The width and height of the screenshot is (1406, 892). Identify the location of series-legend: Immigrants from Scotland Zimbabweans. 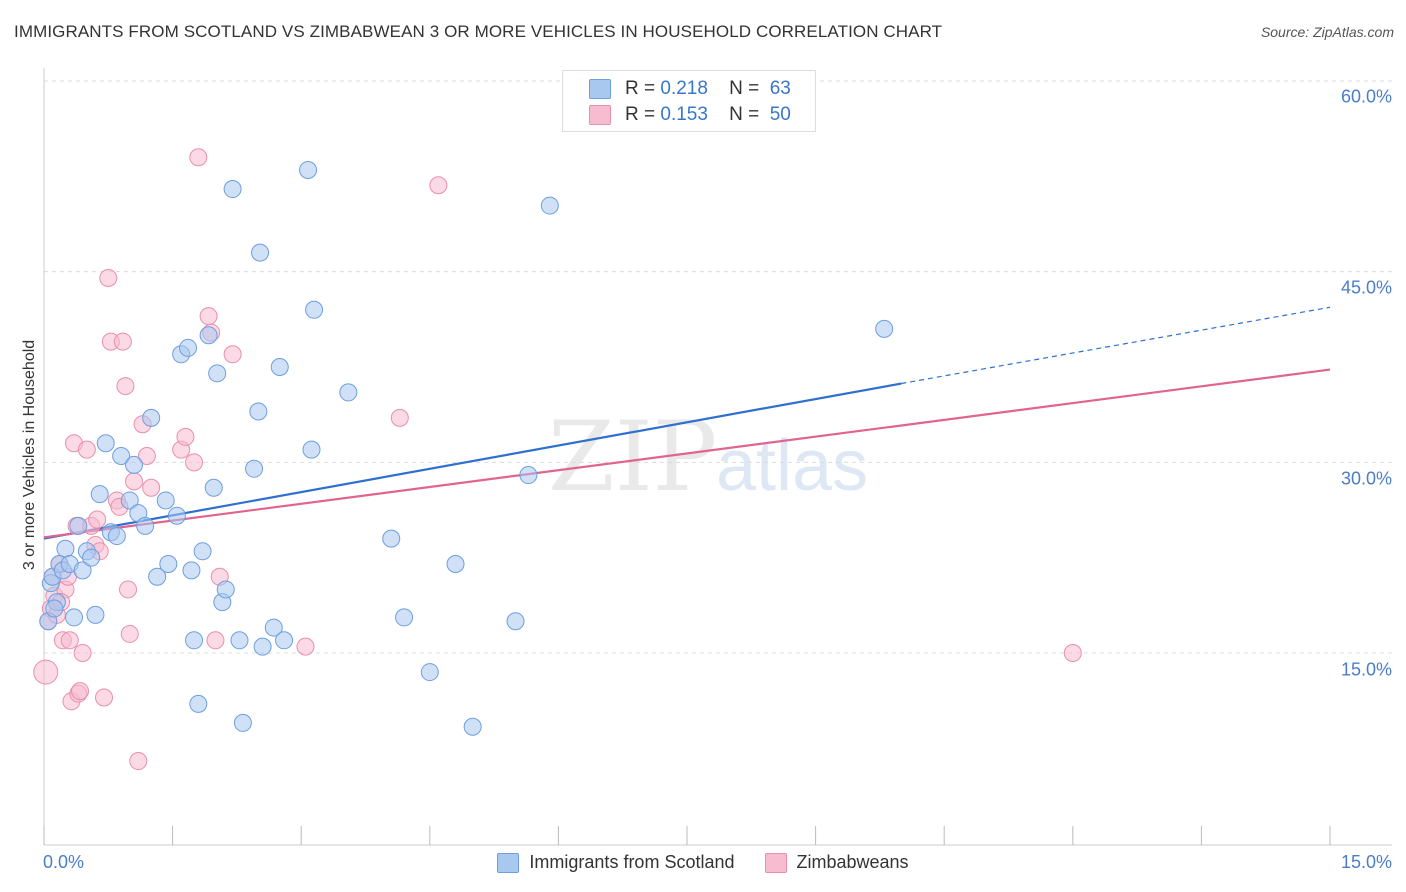
(703, 862).